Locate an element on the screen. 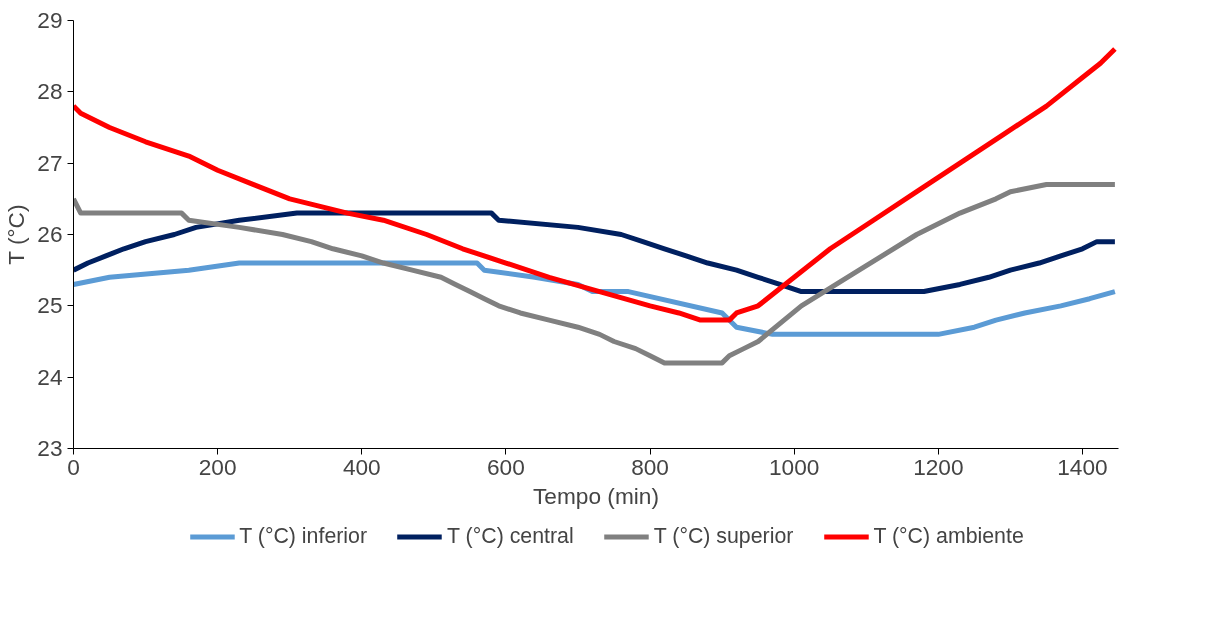 This screenshot has width=1205, height=640. y-tick-label: 24 is located at coordinates (50, 376).